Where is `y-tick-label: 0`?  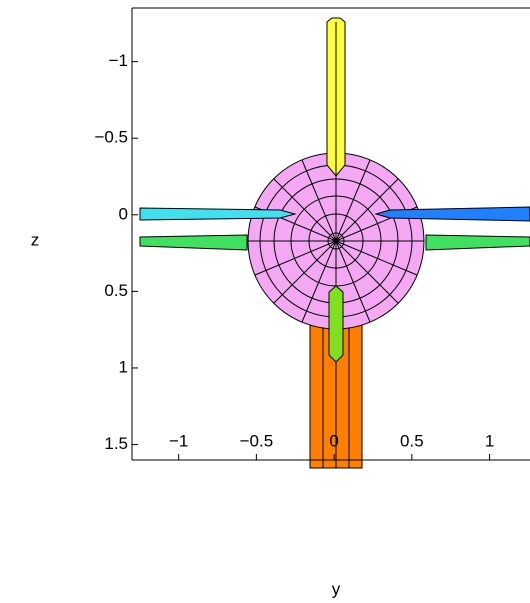 y-tick-label: 0 is located at coordinates (123, 213).